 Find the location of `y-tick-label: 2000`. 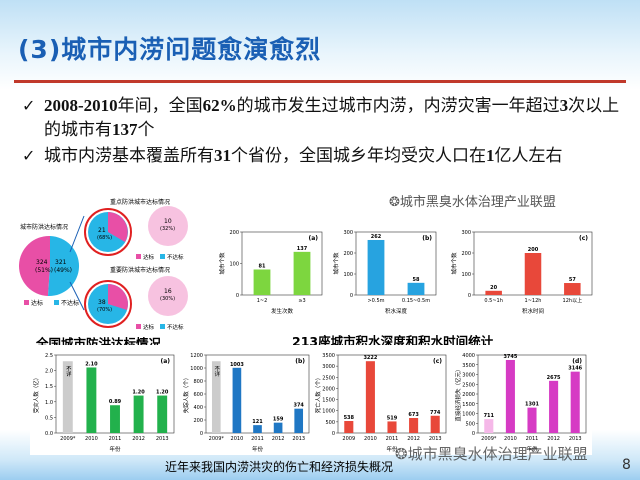

y-tick-label: 2000 is located at coordinates (328, 389).